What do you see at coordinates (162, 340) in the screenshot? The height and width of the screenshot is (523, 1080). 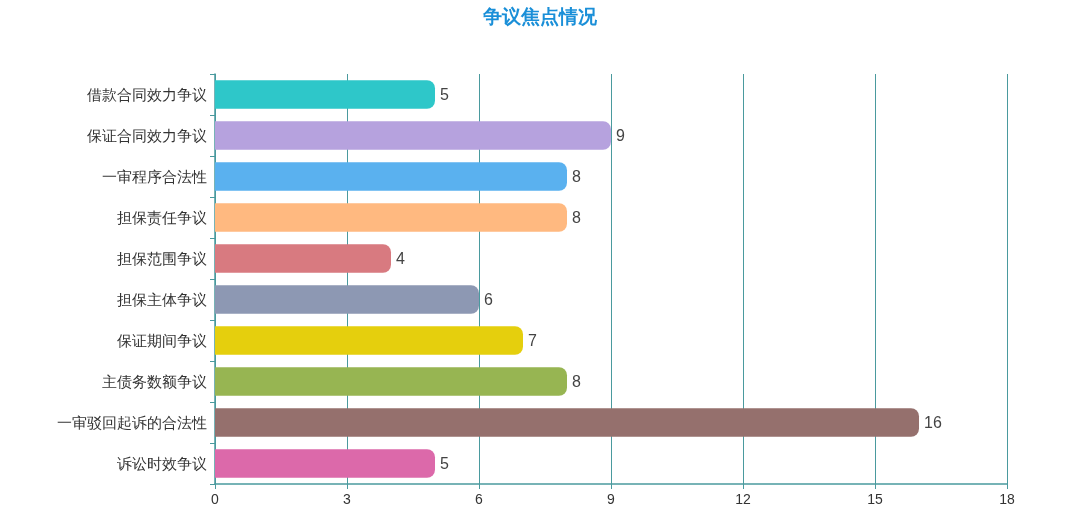 I see `y-tick-label: 保证期间争议` at bounding box center [162, 340].